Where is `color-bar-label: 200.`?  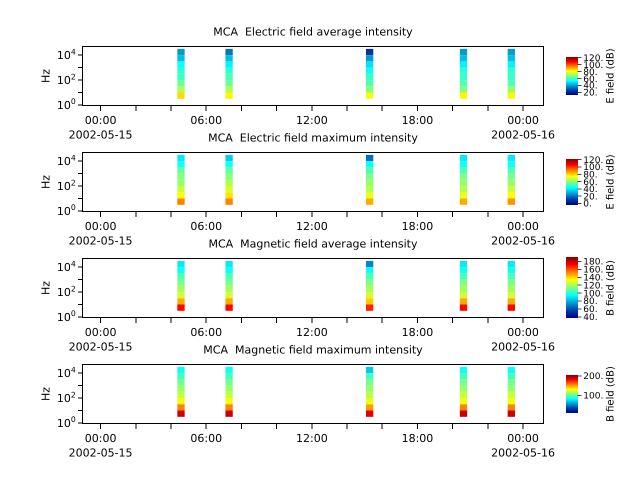
color-bar-label: 200. is located at coordinates (593, 377).